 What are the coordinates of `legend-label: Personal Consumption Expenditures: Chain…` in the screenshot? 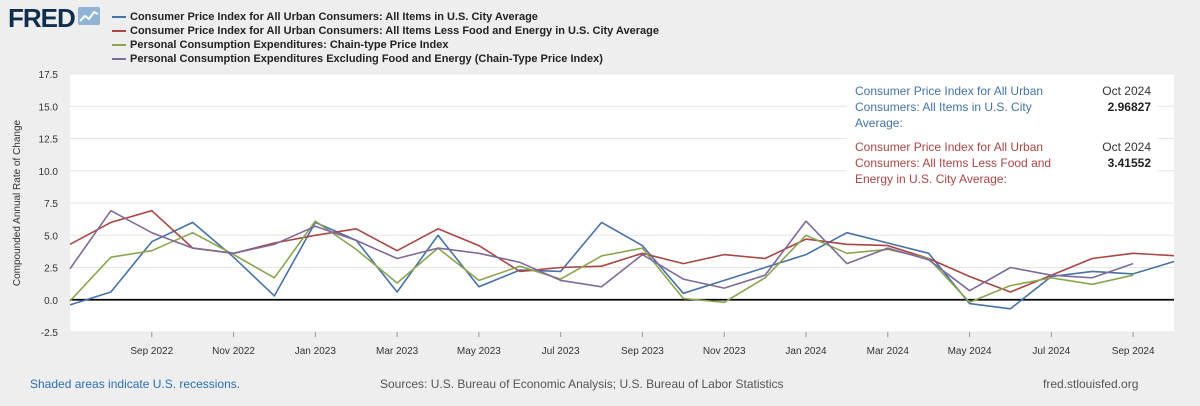 It's located at (289, 45).